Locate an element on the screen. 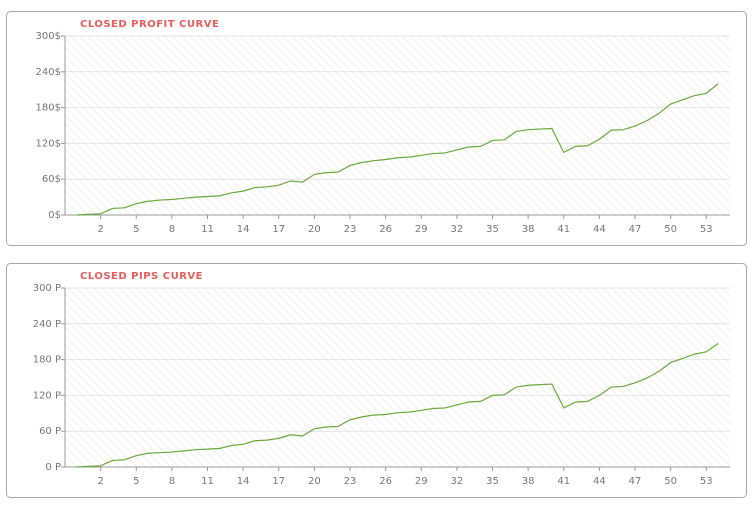 The height and width of the screenshot is (509, 756). y-tick-label: 60$ is located at coordinates (51, 179).